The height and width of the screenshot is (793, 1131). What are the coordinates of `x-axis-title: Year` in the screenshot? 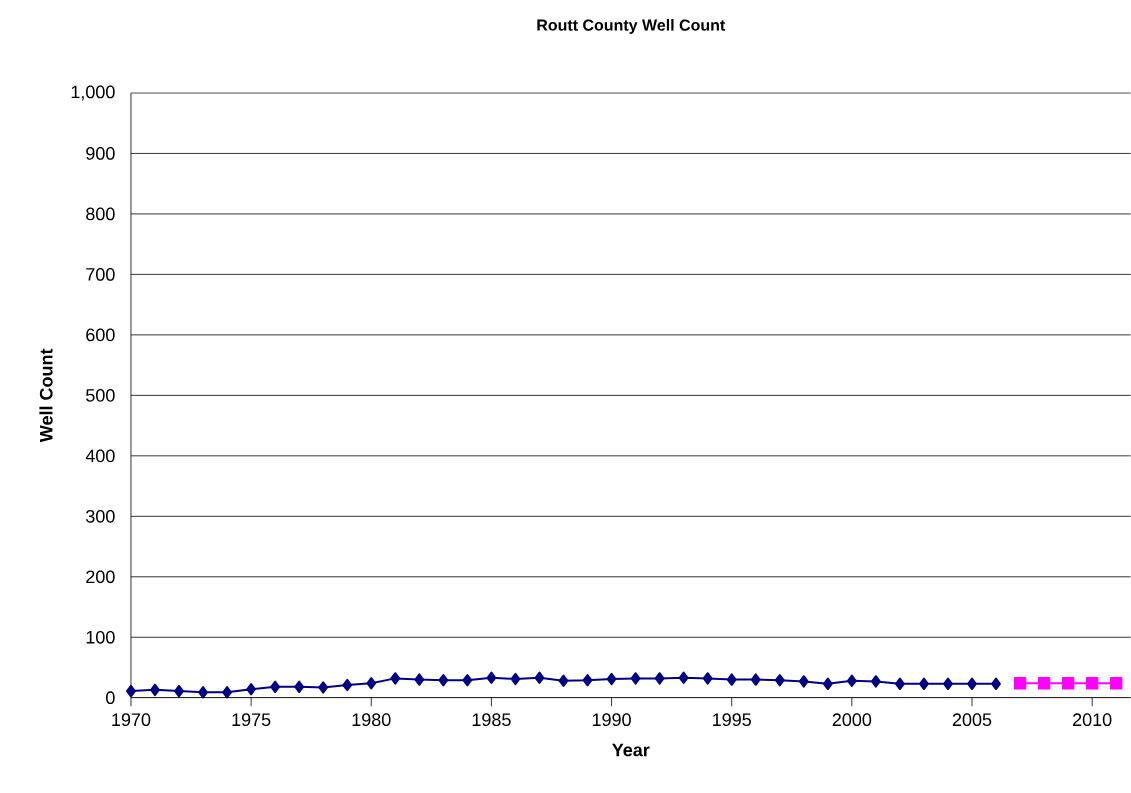 It's located at (631, 750).